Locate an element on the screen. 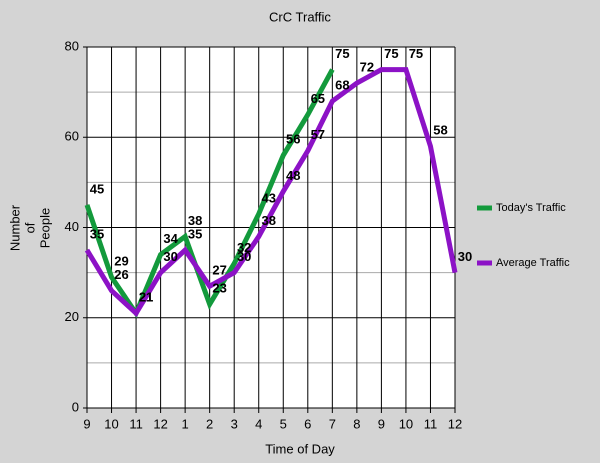 This screenshot has width=600, height=463. y-tick-label: 0 is located at coordinates (75, 406).